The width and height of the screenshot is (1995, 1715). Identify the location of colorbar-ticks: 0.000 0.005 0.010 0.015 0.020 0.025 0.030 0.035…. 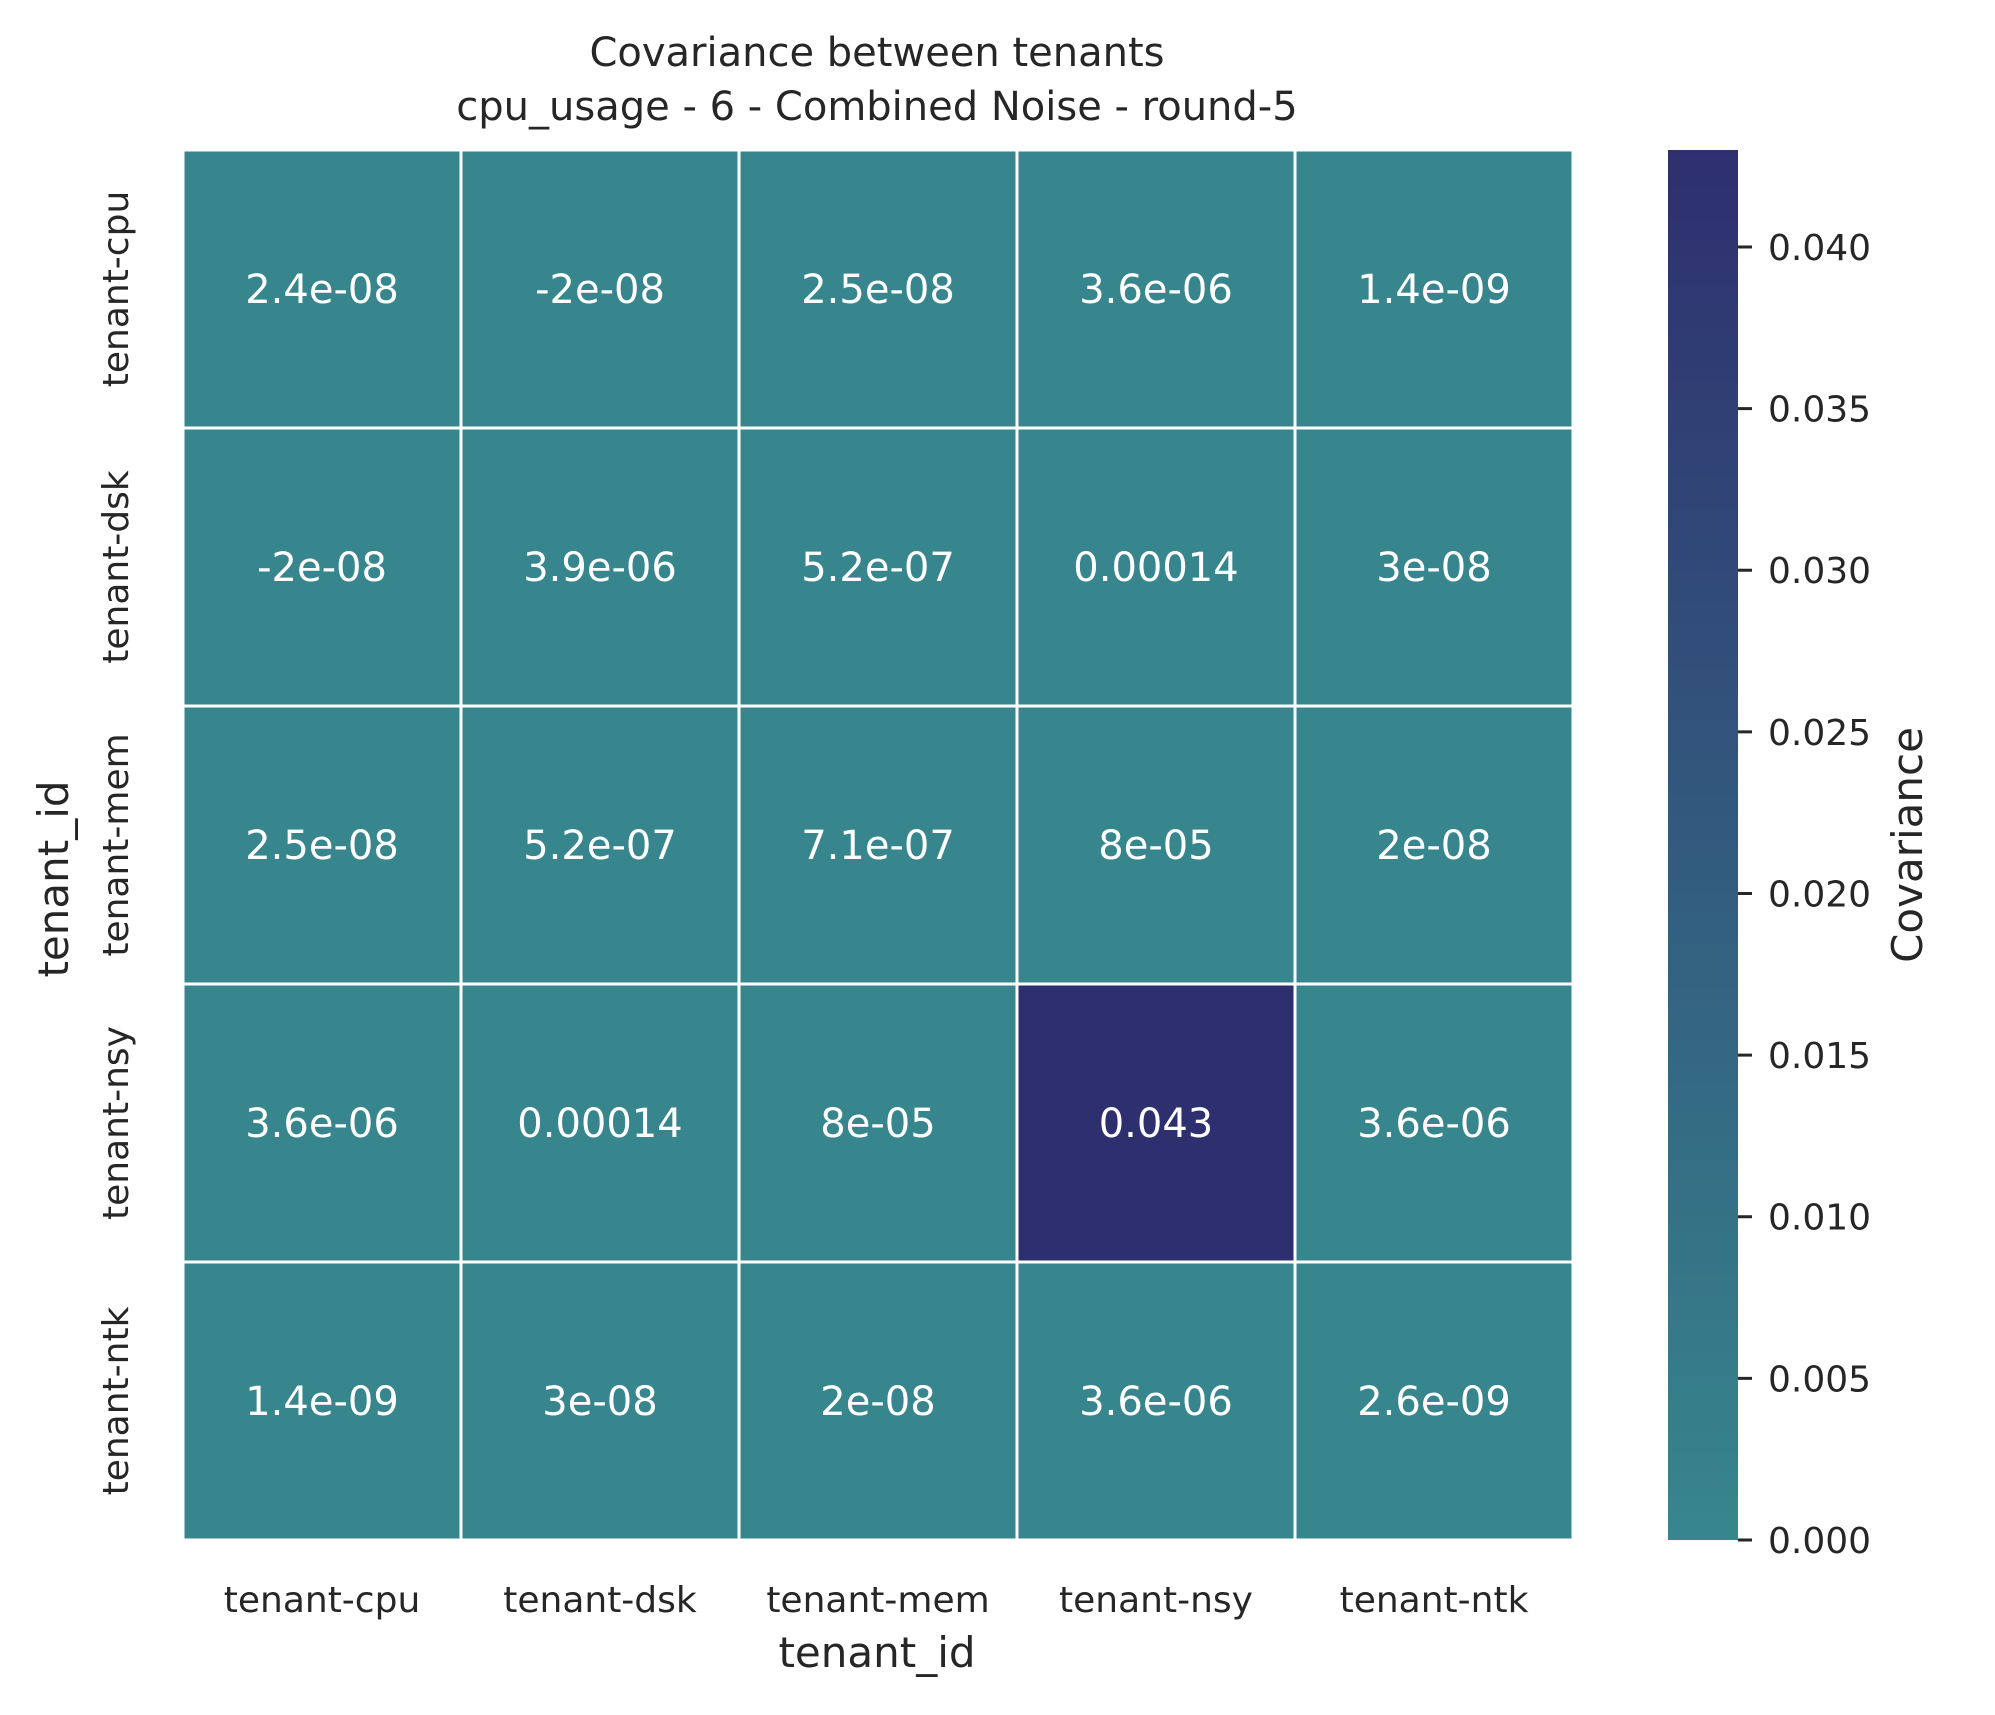
(1804, 895).